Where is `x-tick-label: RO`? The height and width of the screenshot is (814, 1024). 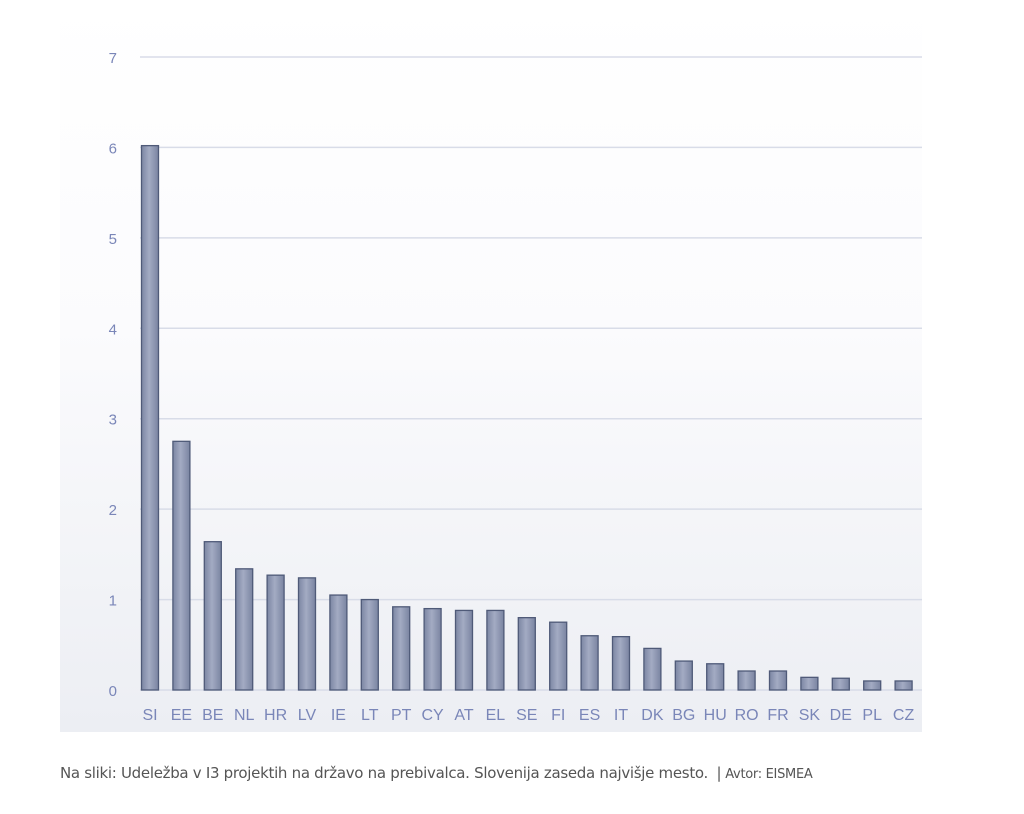 x-tick-label: RO is located at coordinates (747, 715).